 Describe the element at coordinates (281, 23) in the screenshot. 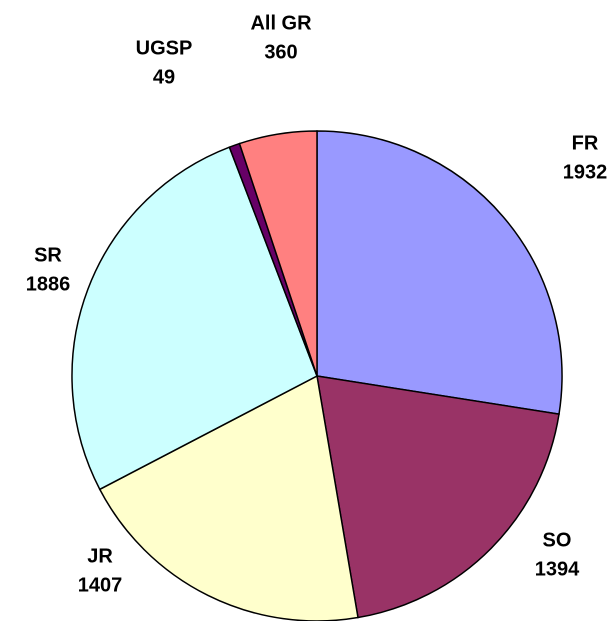

I see `slice-label: All GR` at that location.